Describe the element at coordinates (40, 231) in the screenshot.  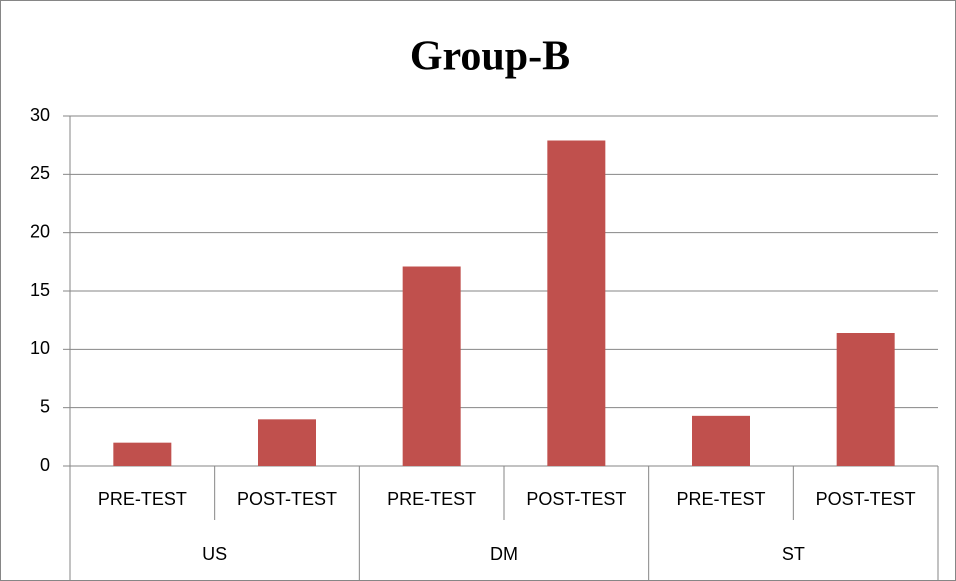
I see `y-tick-label: 20` at that location.